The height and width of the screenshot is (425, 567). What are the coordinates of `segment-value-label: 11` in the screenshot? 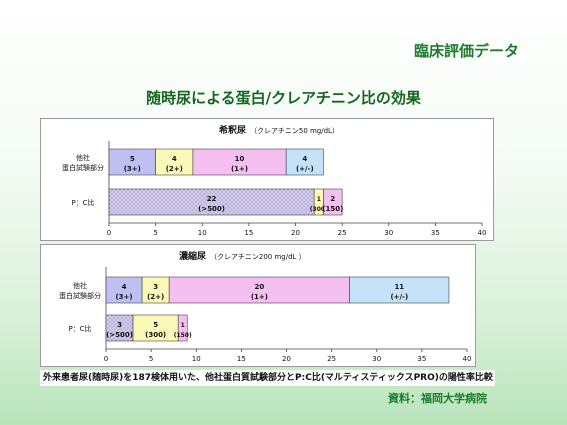 It's located at (399, 287).